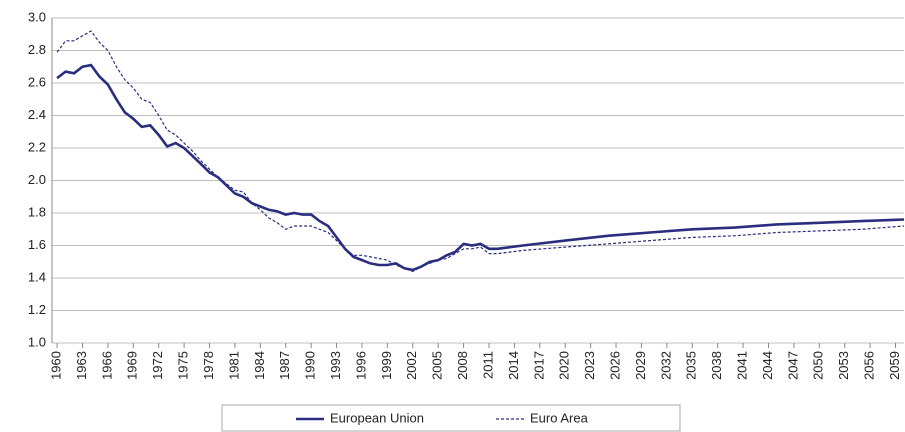 This screenshot has width=905, height=432. Describe the element at coordinates (56, 365) in the screenshot. I see `x-tick-label: 1960` at that location.